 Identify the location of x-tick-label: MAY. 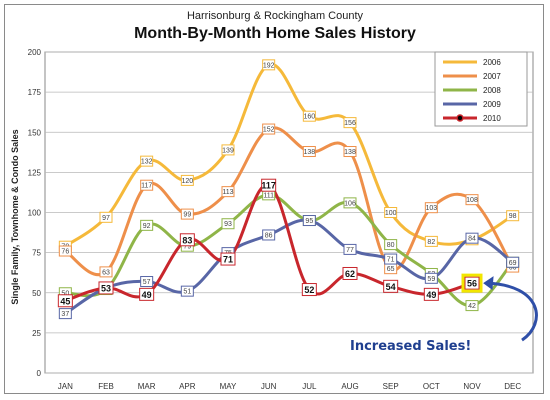
(228, 386).